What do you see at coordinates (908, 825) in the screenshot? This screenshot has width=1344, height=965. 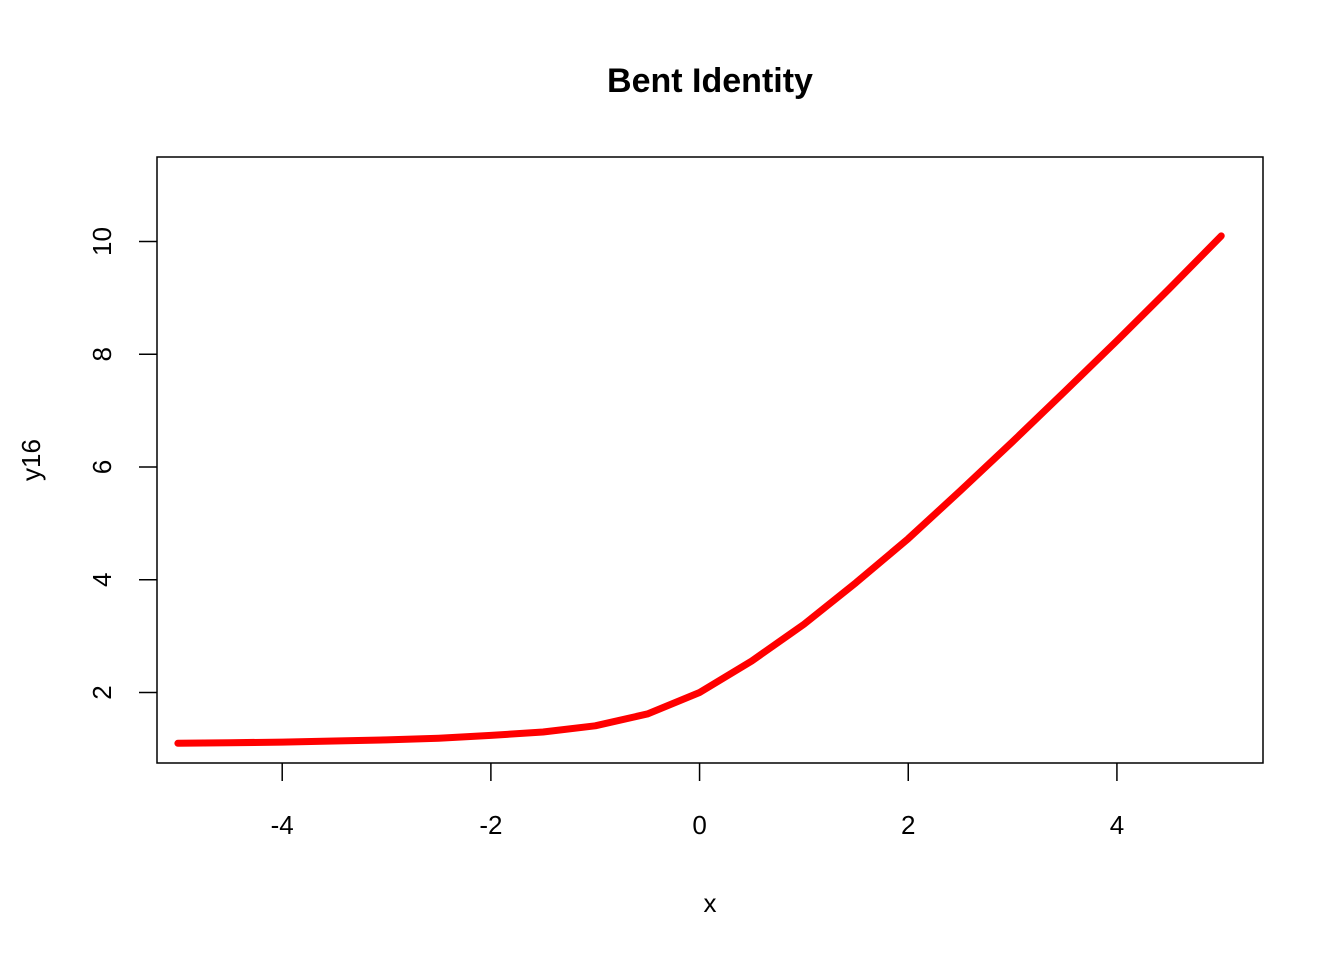 I see `x-tick-label: 2` at bounding box center [908, 825].